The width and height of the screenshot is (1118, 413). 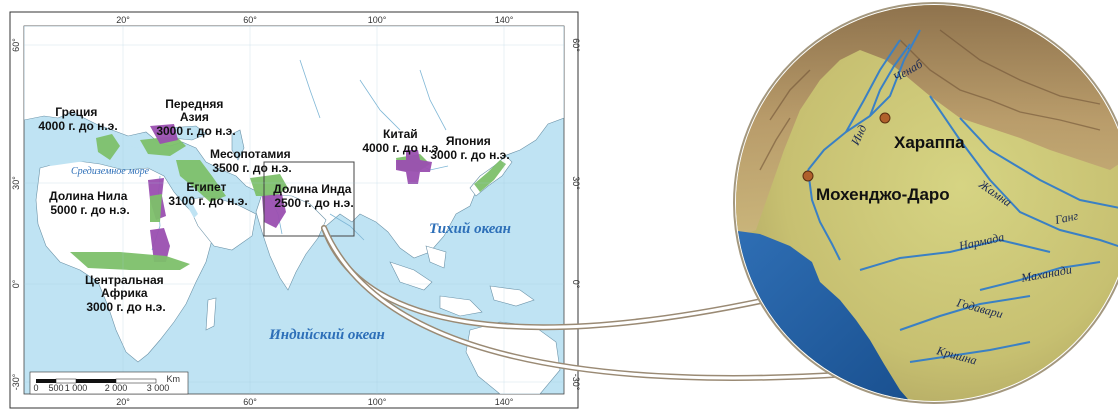 What do you see at coordinates (201, 181) in the screenshot?
I see `mesopotamia-region` at bounding box center [201, 181].